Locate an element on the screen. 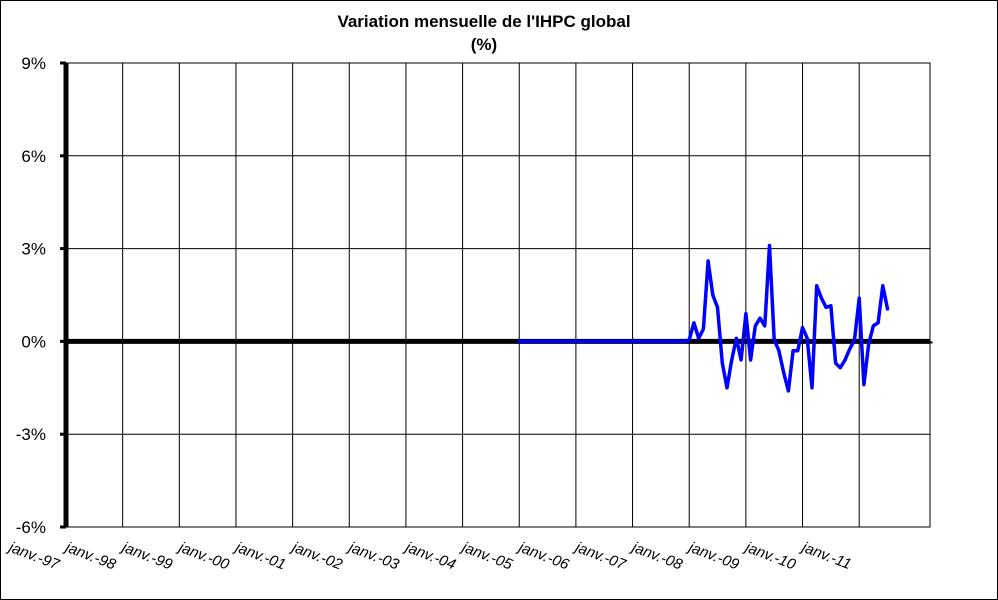  y-axis-ticks: 9% 6% 3% 0% -3% -6% is located at coordinates (41, 295).